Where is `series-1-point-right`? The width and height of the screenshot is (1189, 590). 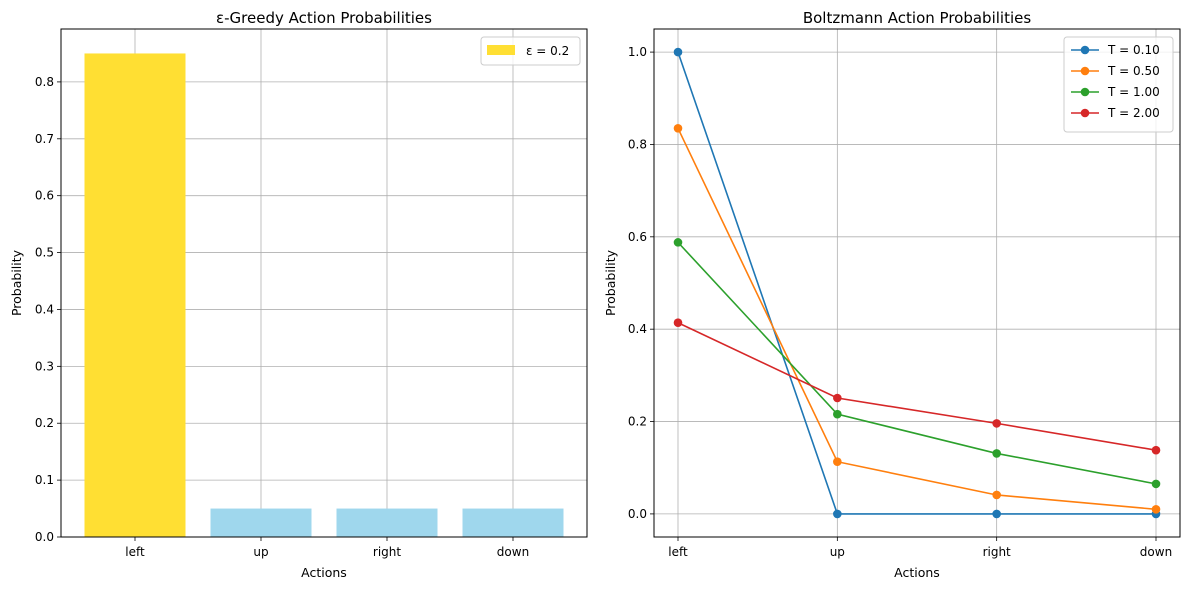 series-1-point-right is located at coordinates (996, 495).